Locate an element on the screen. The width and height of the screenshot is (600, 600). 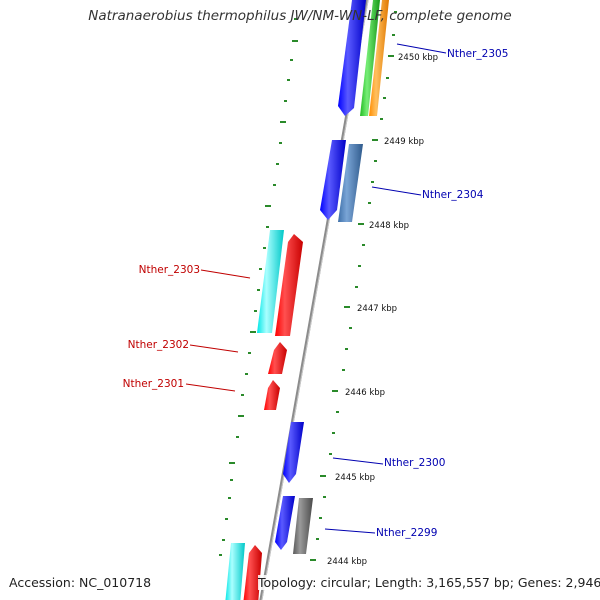
kbp-label-2446: 2446 kbp is located at coordinates (365, 393).